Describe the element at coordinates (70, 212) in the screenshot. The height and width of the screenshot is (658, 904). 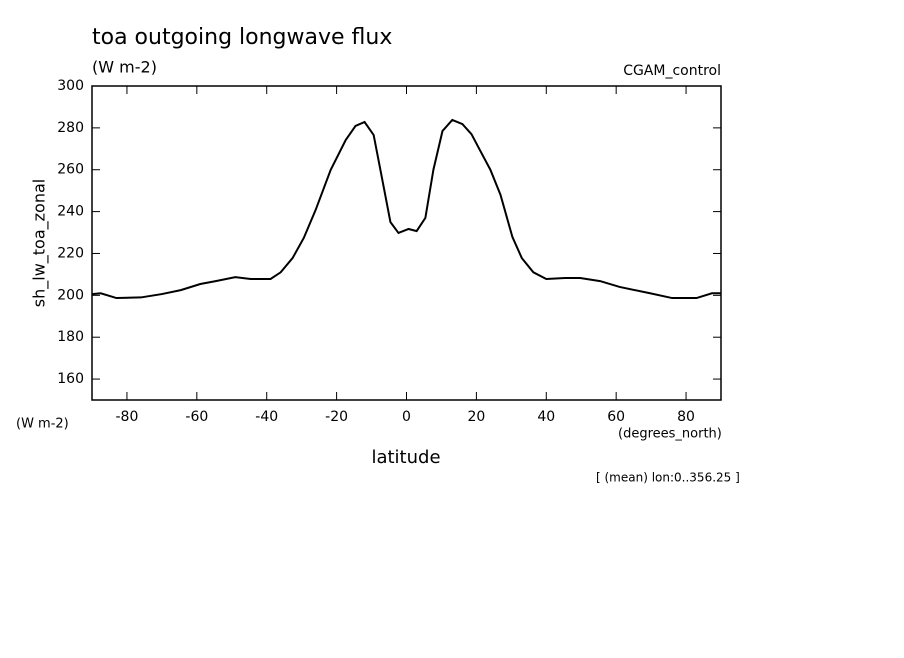
I see `y-tick-label: 240` at that location.